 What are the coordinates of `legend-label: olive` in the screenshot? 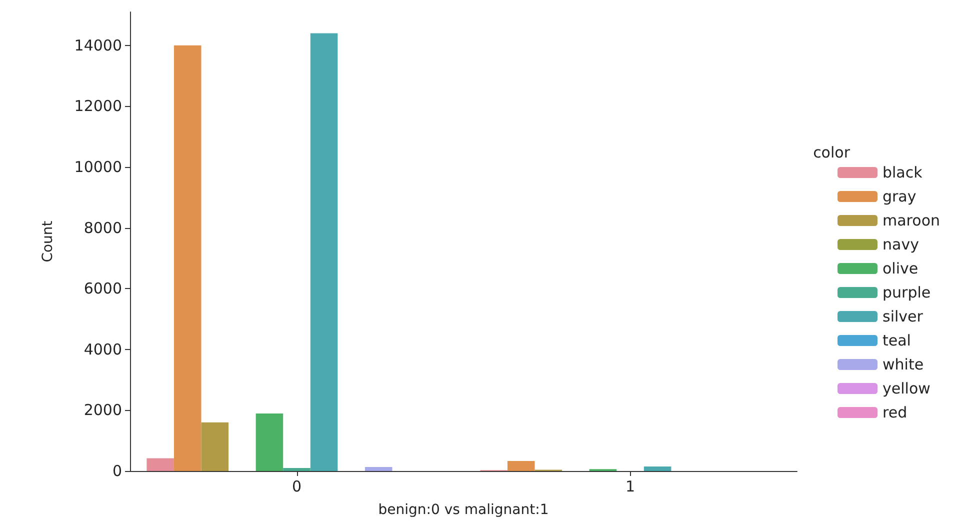 It's located at (900, 269).